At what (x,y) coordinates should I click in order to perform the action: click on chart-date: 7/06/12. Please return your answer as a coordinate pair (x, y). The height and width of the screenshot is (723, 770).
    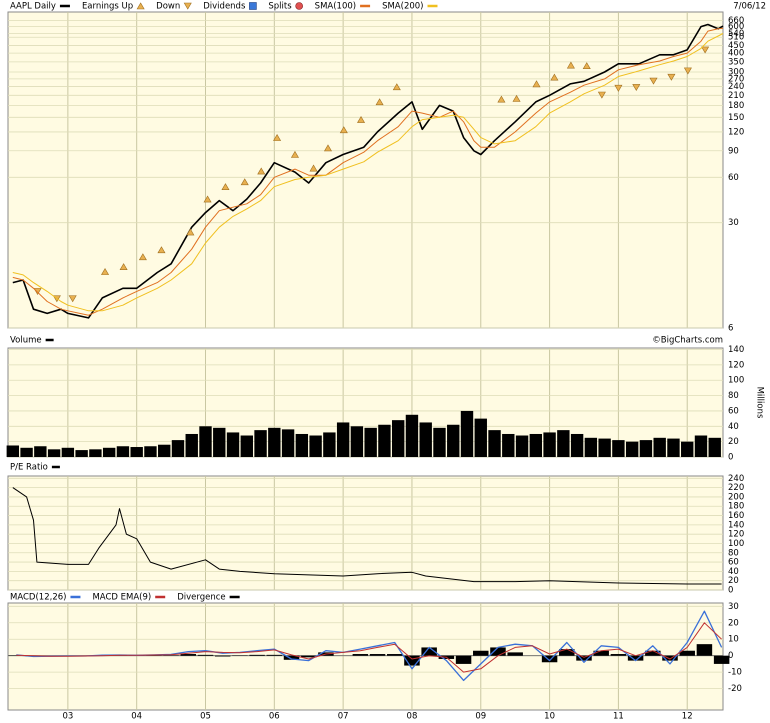
    Looking at the image, I should click on (749, 7).